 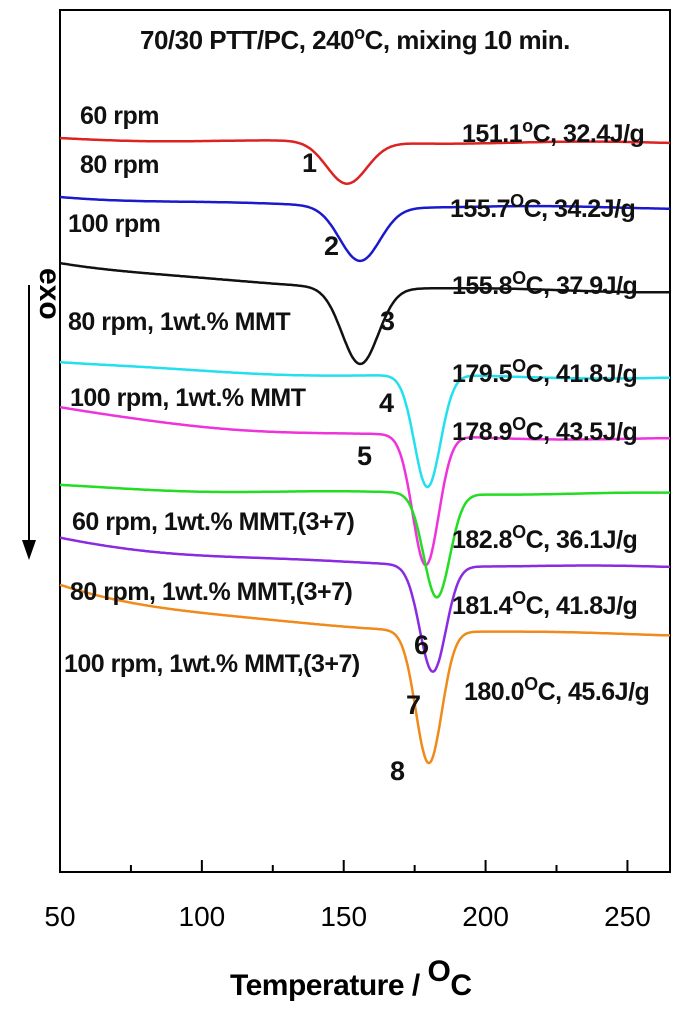 I want to click on series-name-label-2: 80 rpm, so click(x=119, y=165).